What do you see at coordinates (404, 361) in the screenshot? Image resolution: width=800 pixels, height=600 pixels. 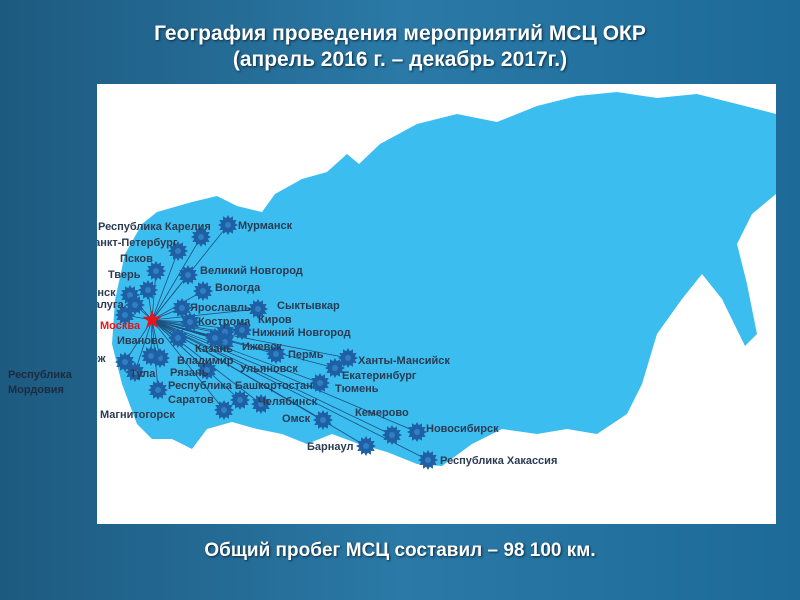 I see `city-label: Ханты-Мансийск` at bounding box center [404, 361].